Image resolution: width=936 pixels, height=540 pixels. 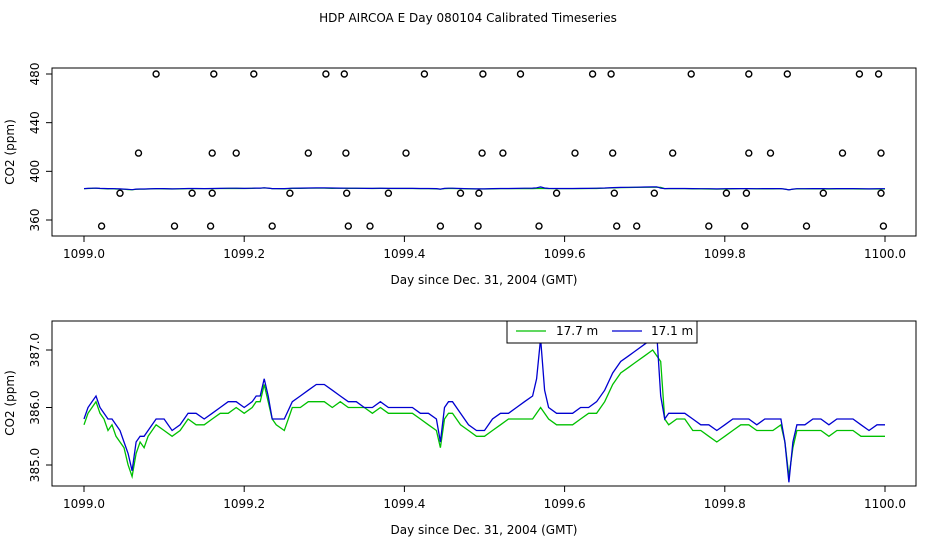 I want to click on top-y-axis: 360 400 440 480, so click(x=40, y=147).